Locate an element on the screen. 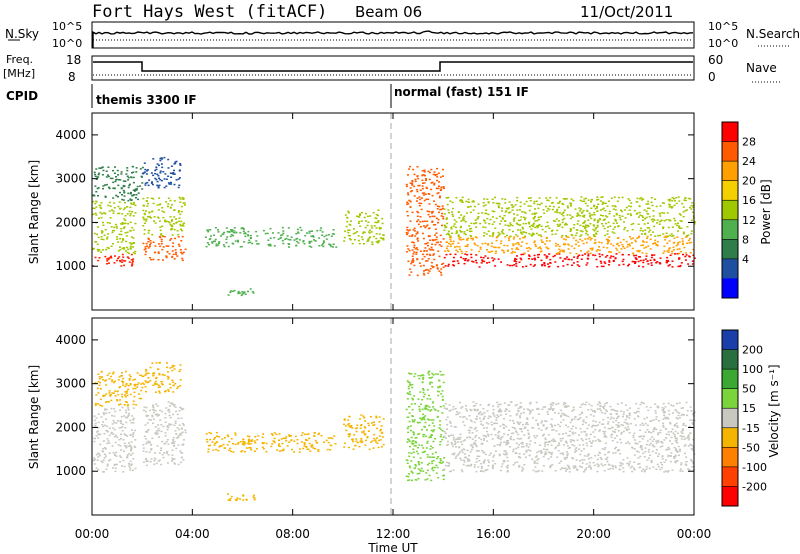  colorbar-tick-2: 20 is located at coordinates (749, 181).